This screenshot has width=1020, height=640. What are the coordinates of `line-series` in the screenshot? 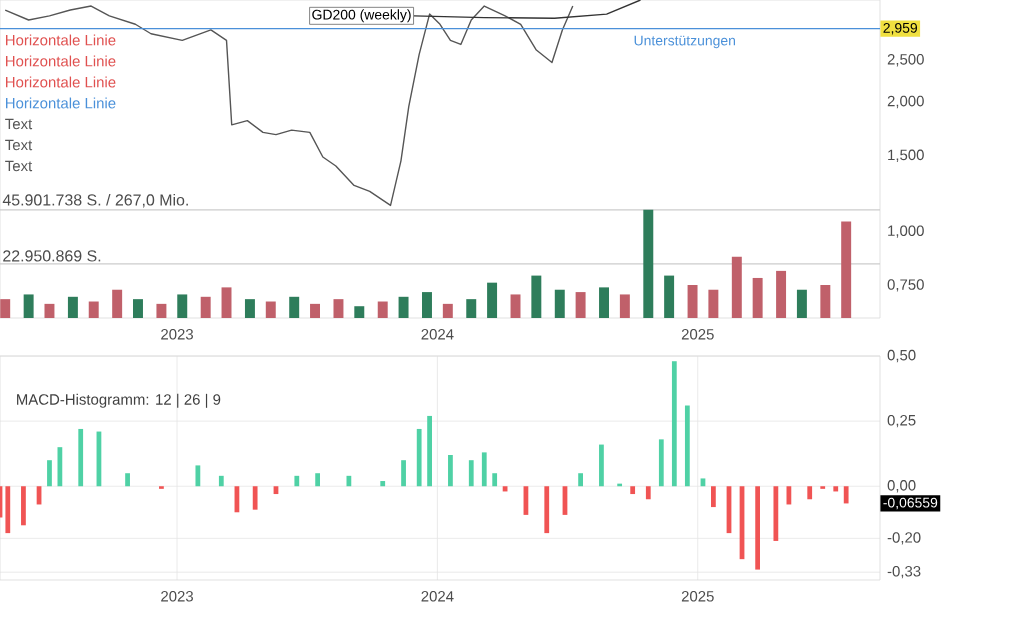 It's located at (527, 9).